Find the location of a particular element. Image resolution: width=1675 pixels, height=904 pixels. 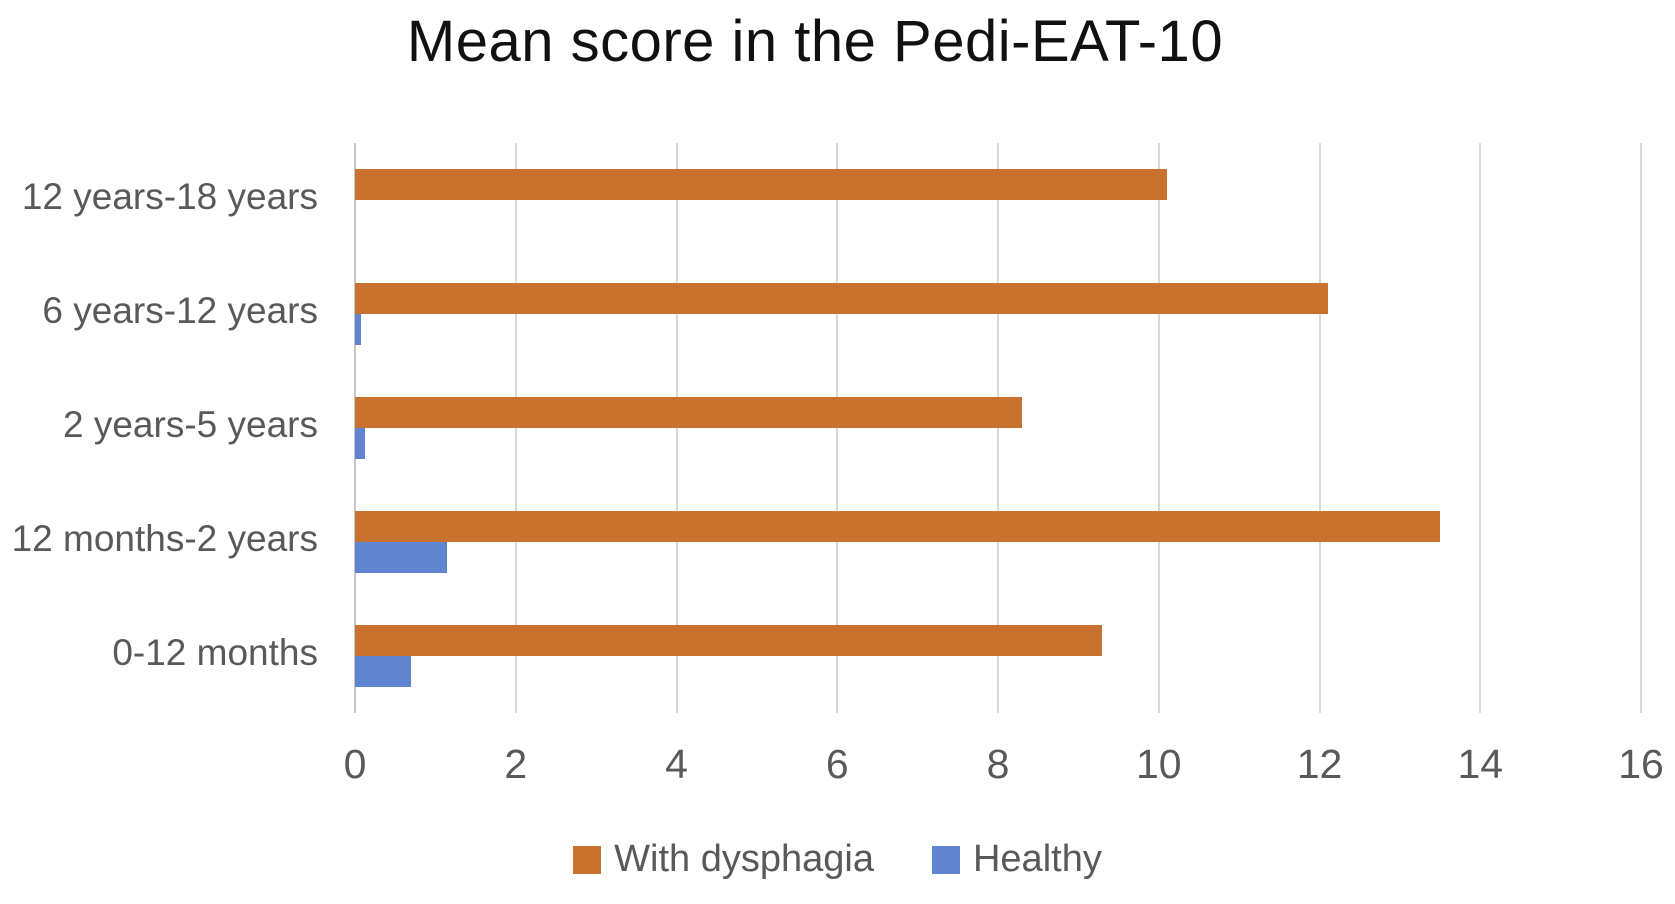

category-label: 6 years-12 years is located at coordinates (180, 310).